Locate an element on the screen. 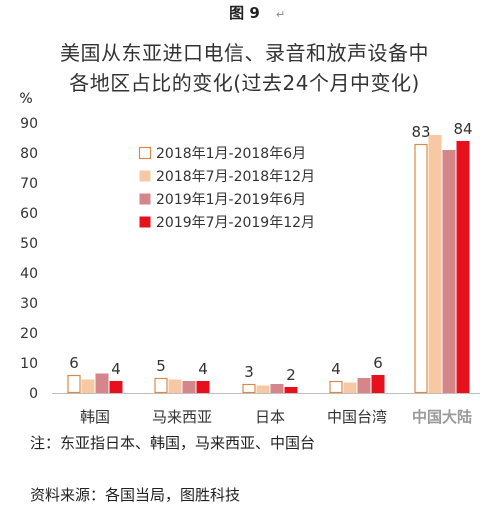  legend-label: 2019年1月-2019年6月 is located at coordinates (231, 200).